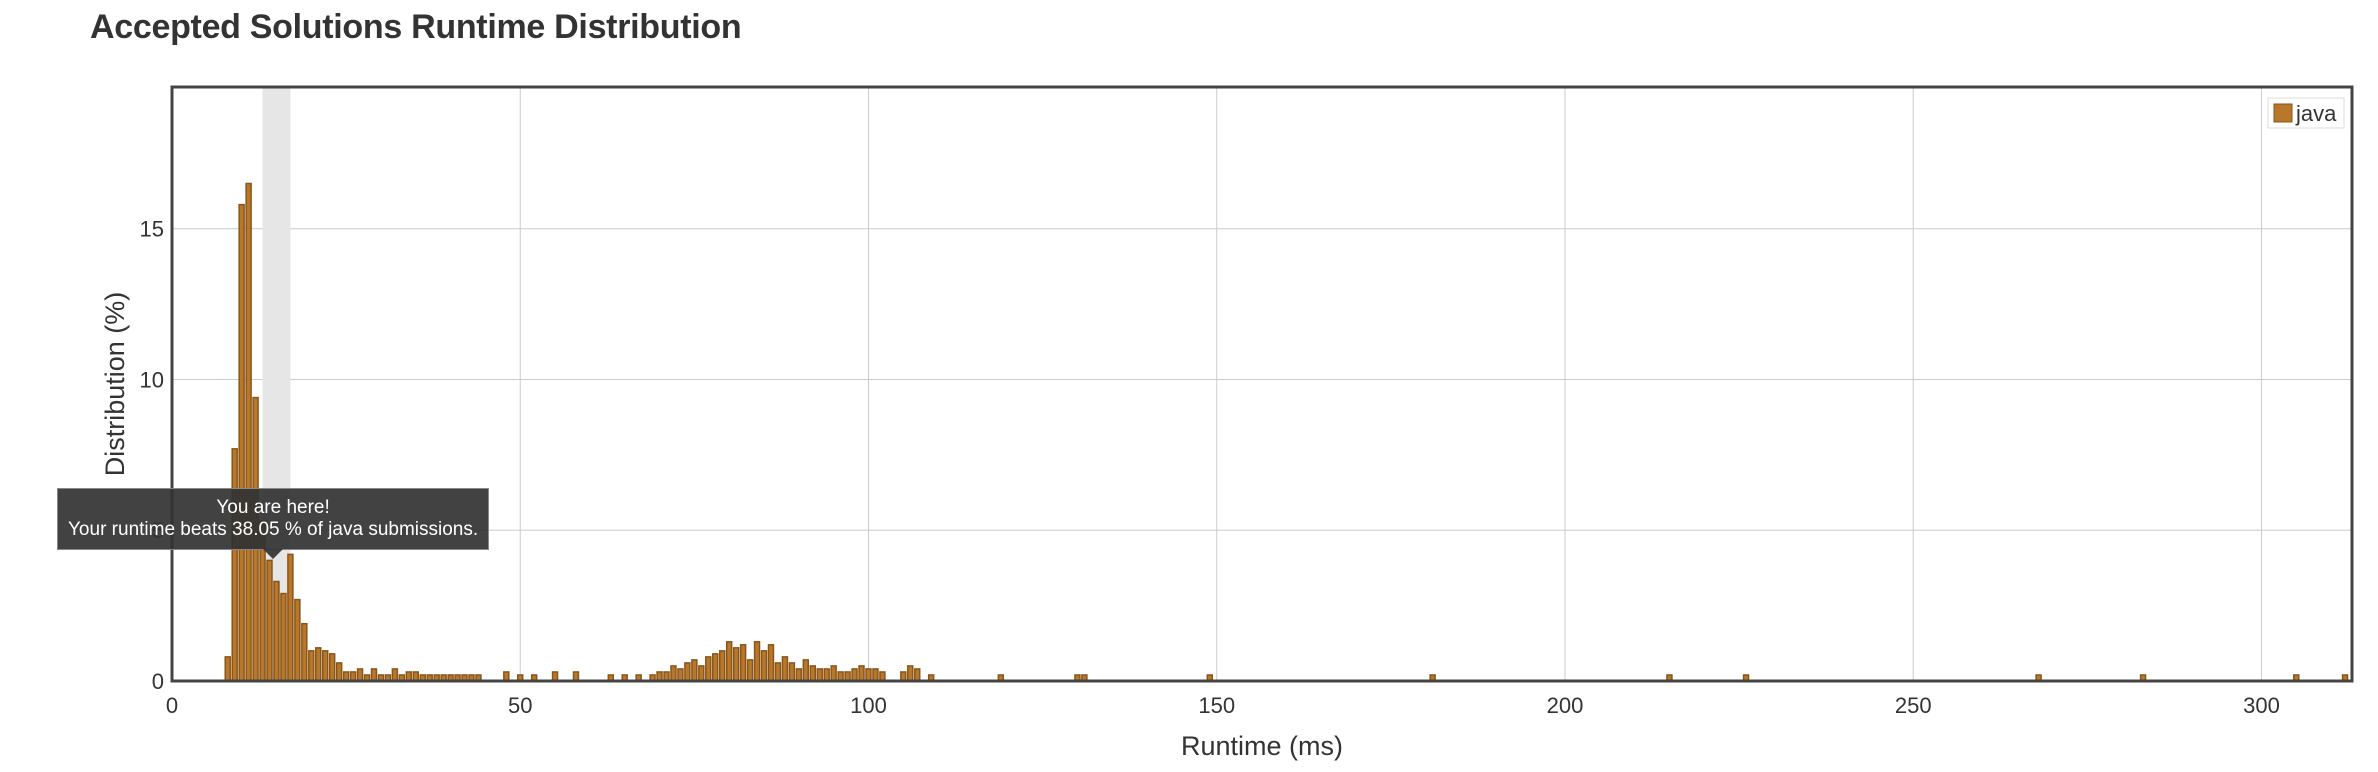 Image resolution: width=2378 pixels, height=772 pixels. I want to click on legend-swatch-java, so click(2283, 113).